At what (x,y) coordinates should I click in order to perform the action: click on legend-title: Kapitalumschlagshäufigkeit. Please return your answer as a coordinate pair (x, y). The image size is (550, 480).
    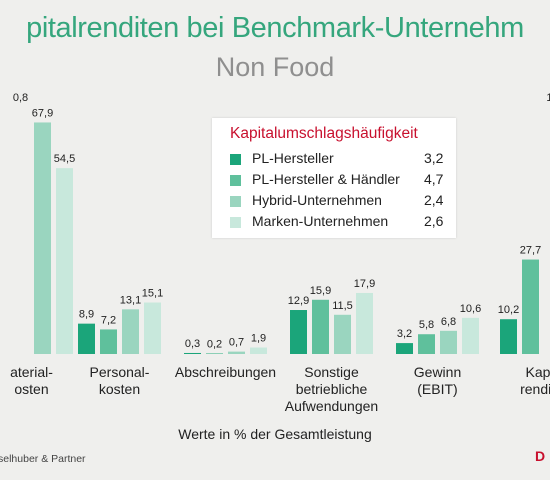
    Looking at the image, I should click on (324, 133).